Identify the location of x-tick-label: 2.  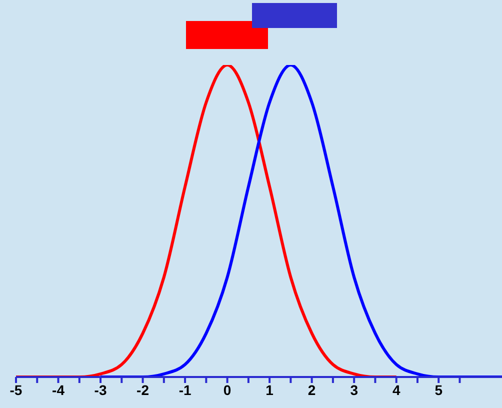
(312, 390).